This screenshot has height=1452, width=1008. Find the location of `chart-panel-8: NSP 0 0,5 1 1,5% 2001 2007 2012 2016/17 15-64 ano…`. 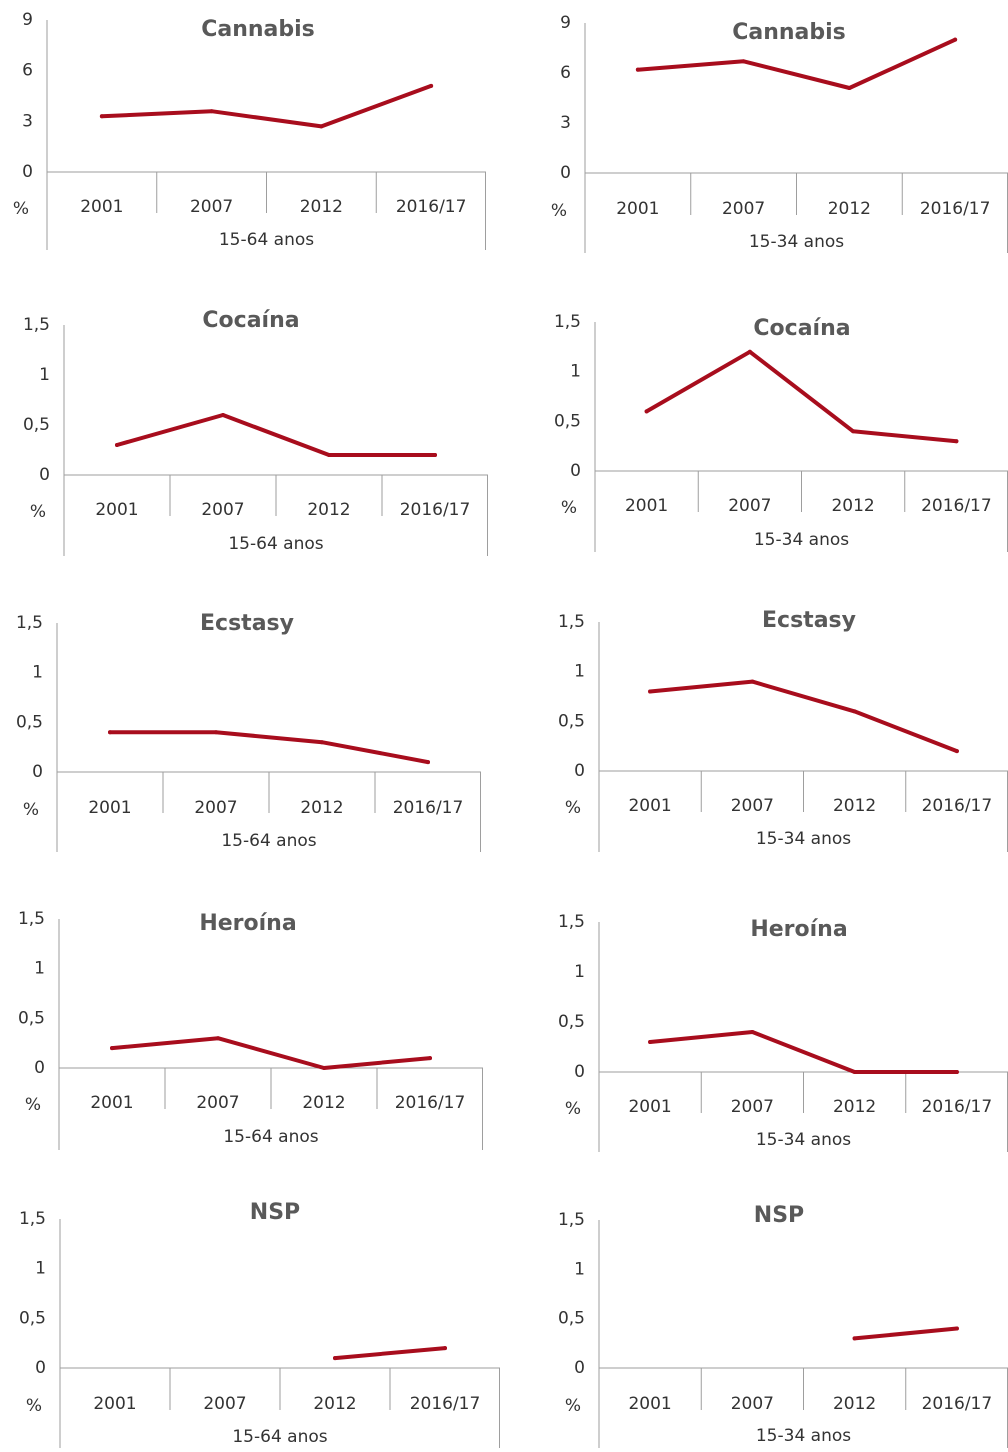

chart-panel-8: NSP 0 0,5 1 1,5% 2001 2007 2012 2016/17 15-64 ano… is located at coordinates (259, 1324).